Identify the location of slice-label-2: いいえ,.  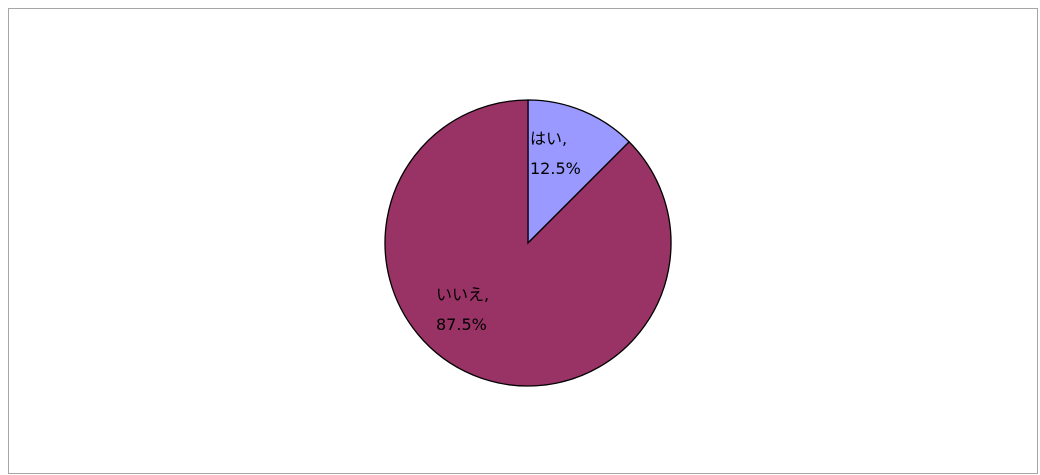
(462, 294).